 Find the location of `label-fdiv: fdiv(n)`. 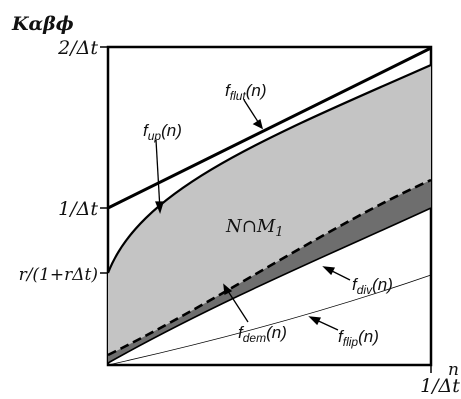

label-fdiv: fdiv(n) is located at coordinates (372, 286).